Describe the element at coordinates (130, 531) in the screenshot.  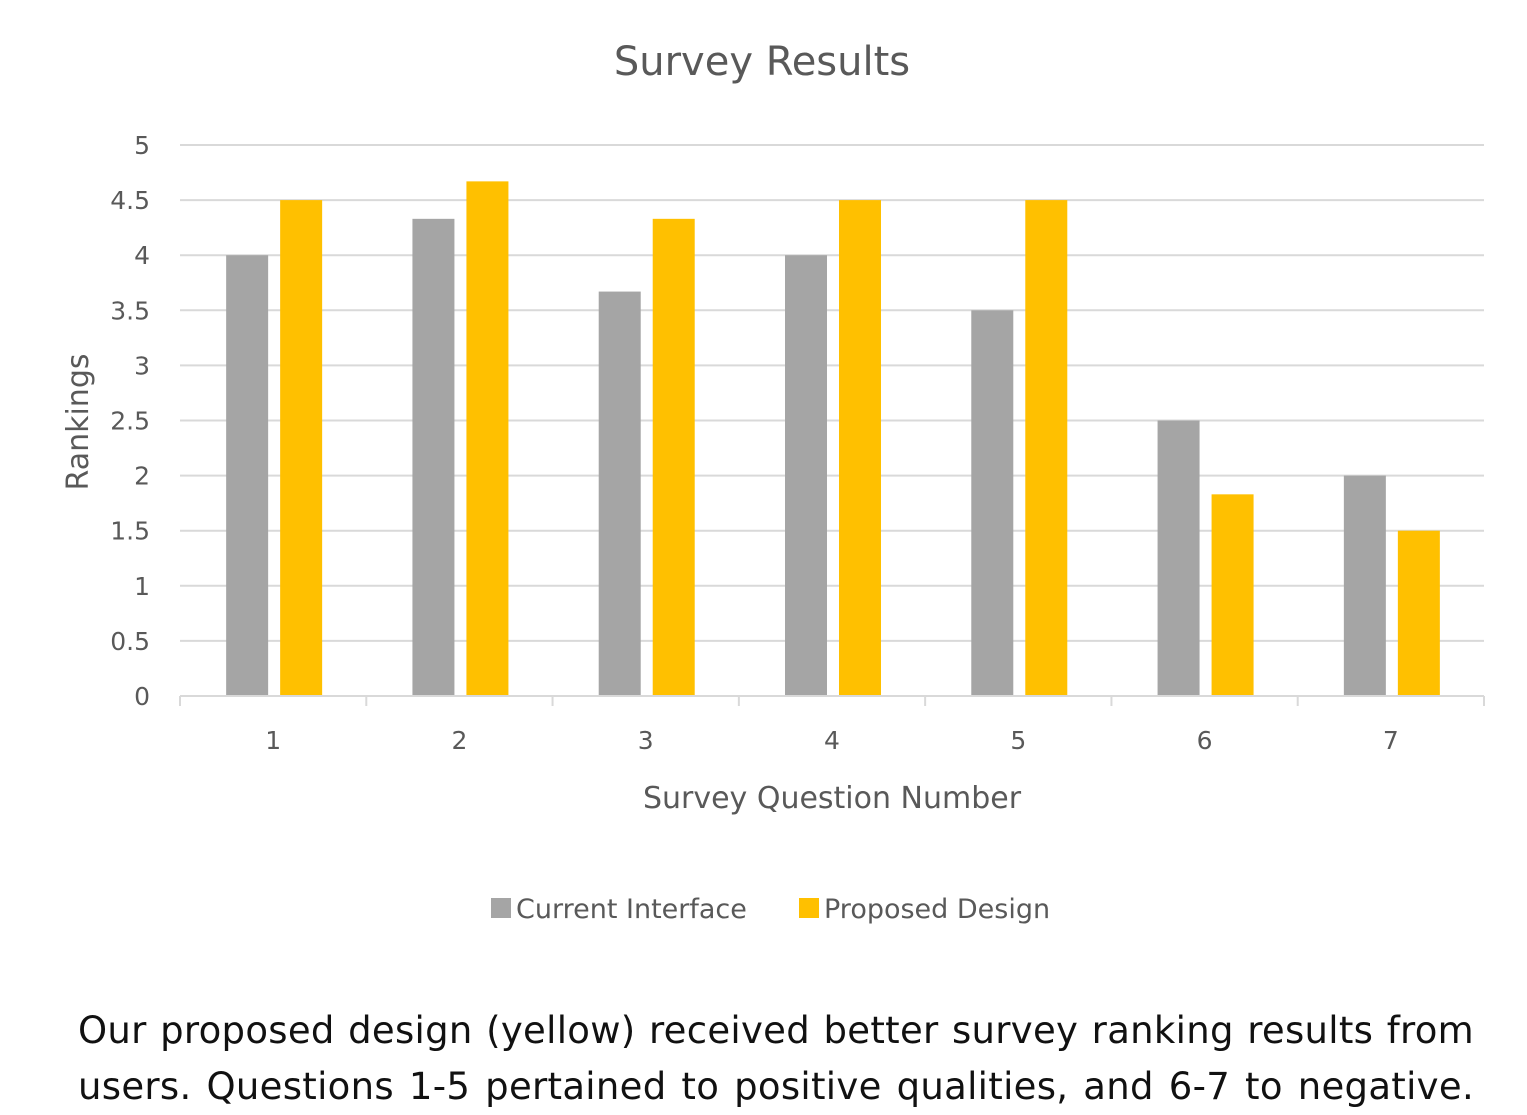
I see `y-tick-label: 1.5` at that location.